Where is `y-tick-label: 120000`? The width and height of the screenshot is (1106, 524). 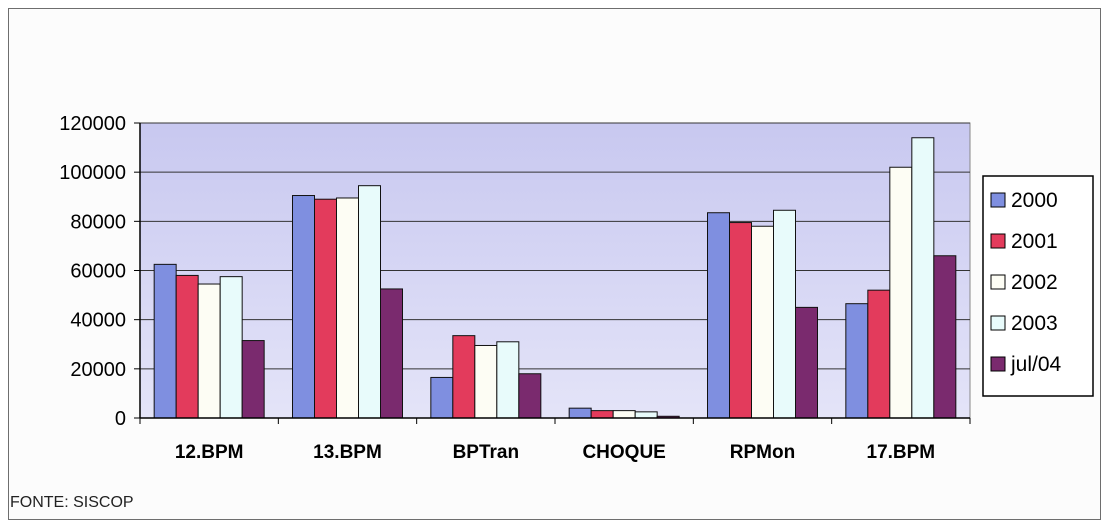
y-tick-label: 120000 is located at coordinates (92, 124).